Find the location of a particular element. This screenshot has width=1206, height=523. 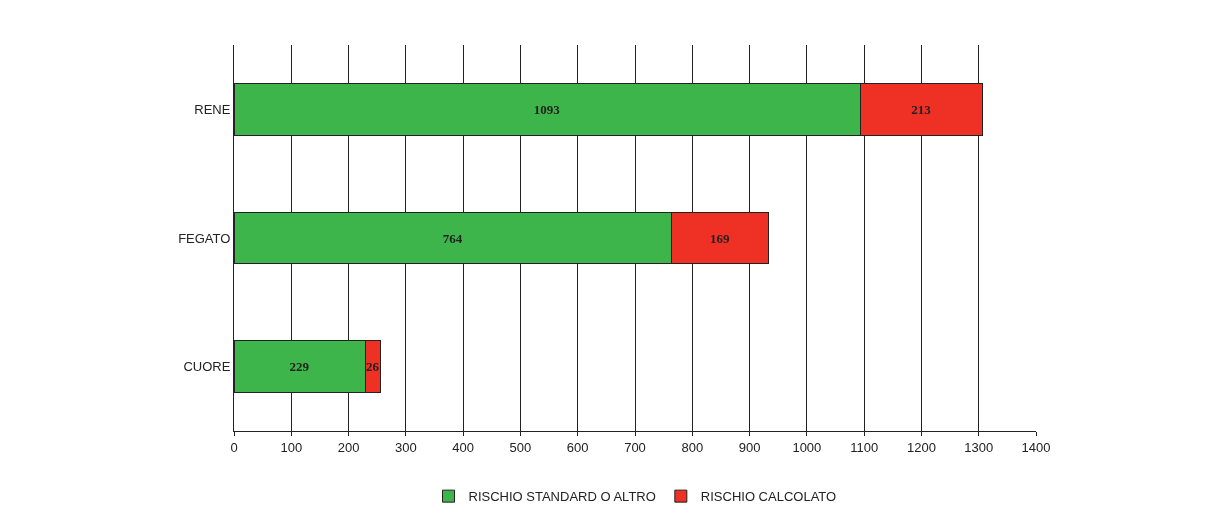

x-tick-label: 1400 is located at coordinates (1036, 447).